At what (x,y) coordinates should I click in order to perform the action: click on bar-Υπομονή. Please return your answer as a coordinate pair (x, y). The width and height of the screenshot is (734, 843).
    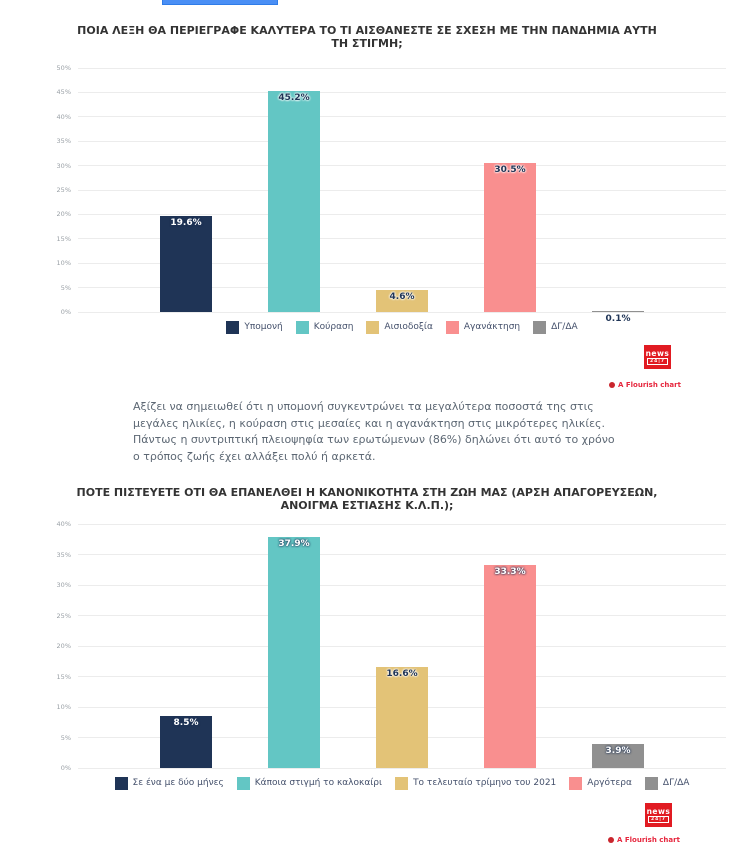
    Looking at the image, I should click on (186, 264).